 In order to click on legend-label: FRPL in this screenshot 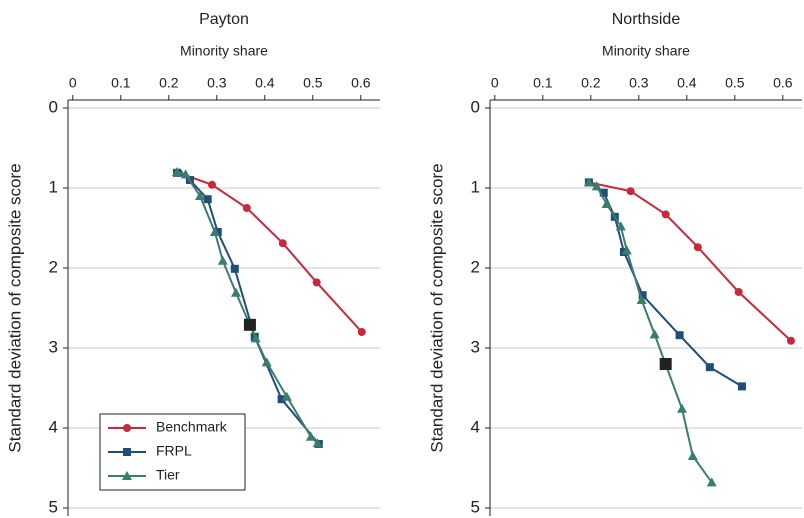, I will do `click(174, 451)`.